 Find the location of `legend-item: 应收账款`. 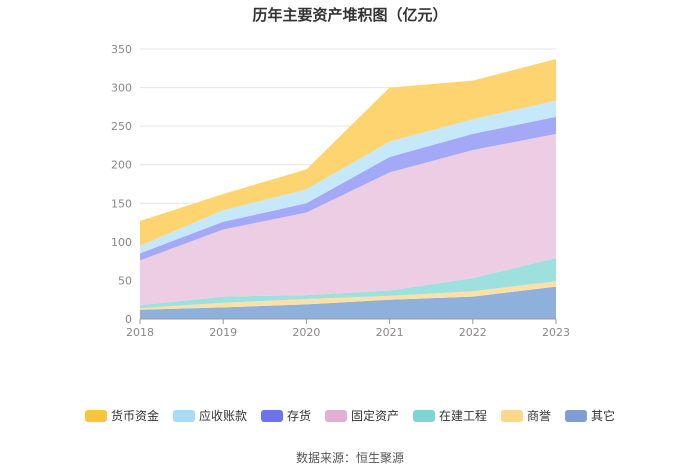

legend-item: 应收账款 is located at coordinates (209, 415).